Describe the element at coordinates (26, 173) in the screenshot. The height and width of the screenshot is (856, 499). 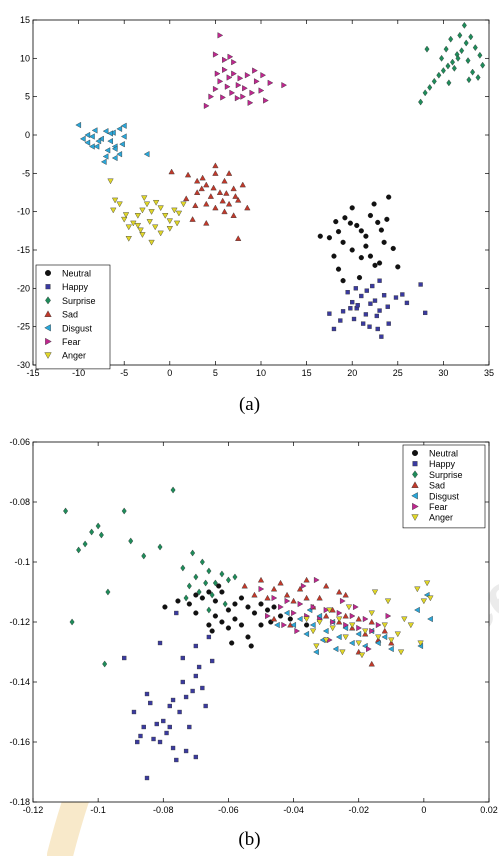
I see `y-tick-label: -5` at that location.